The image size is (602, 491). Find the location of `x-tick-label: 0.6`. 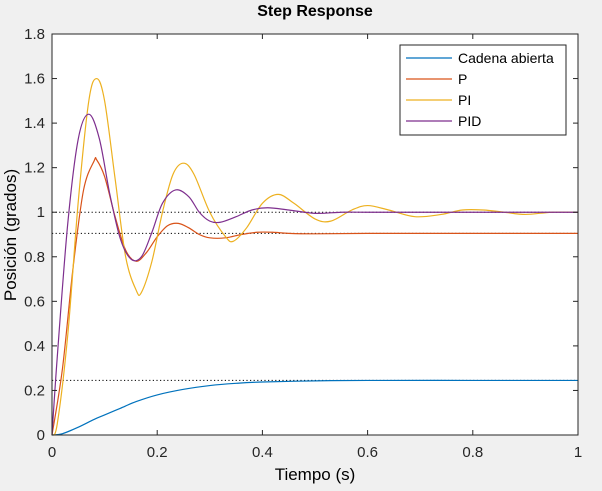

x-tick-label: 0.6 is located at coordinates (367, 452).